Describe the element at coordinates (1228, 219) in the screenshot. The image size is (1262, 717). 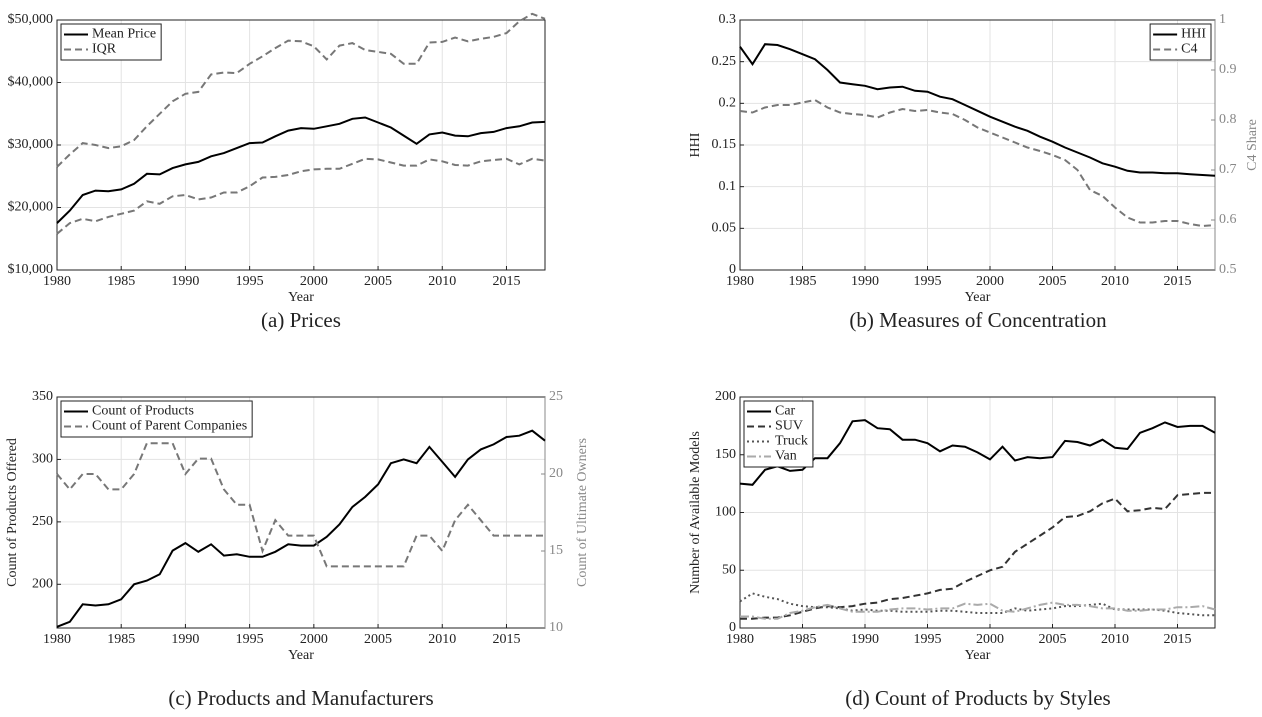
I see `y2-tick-label: 0.6` at that location.